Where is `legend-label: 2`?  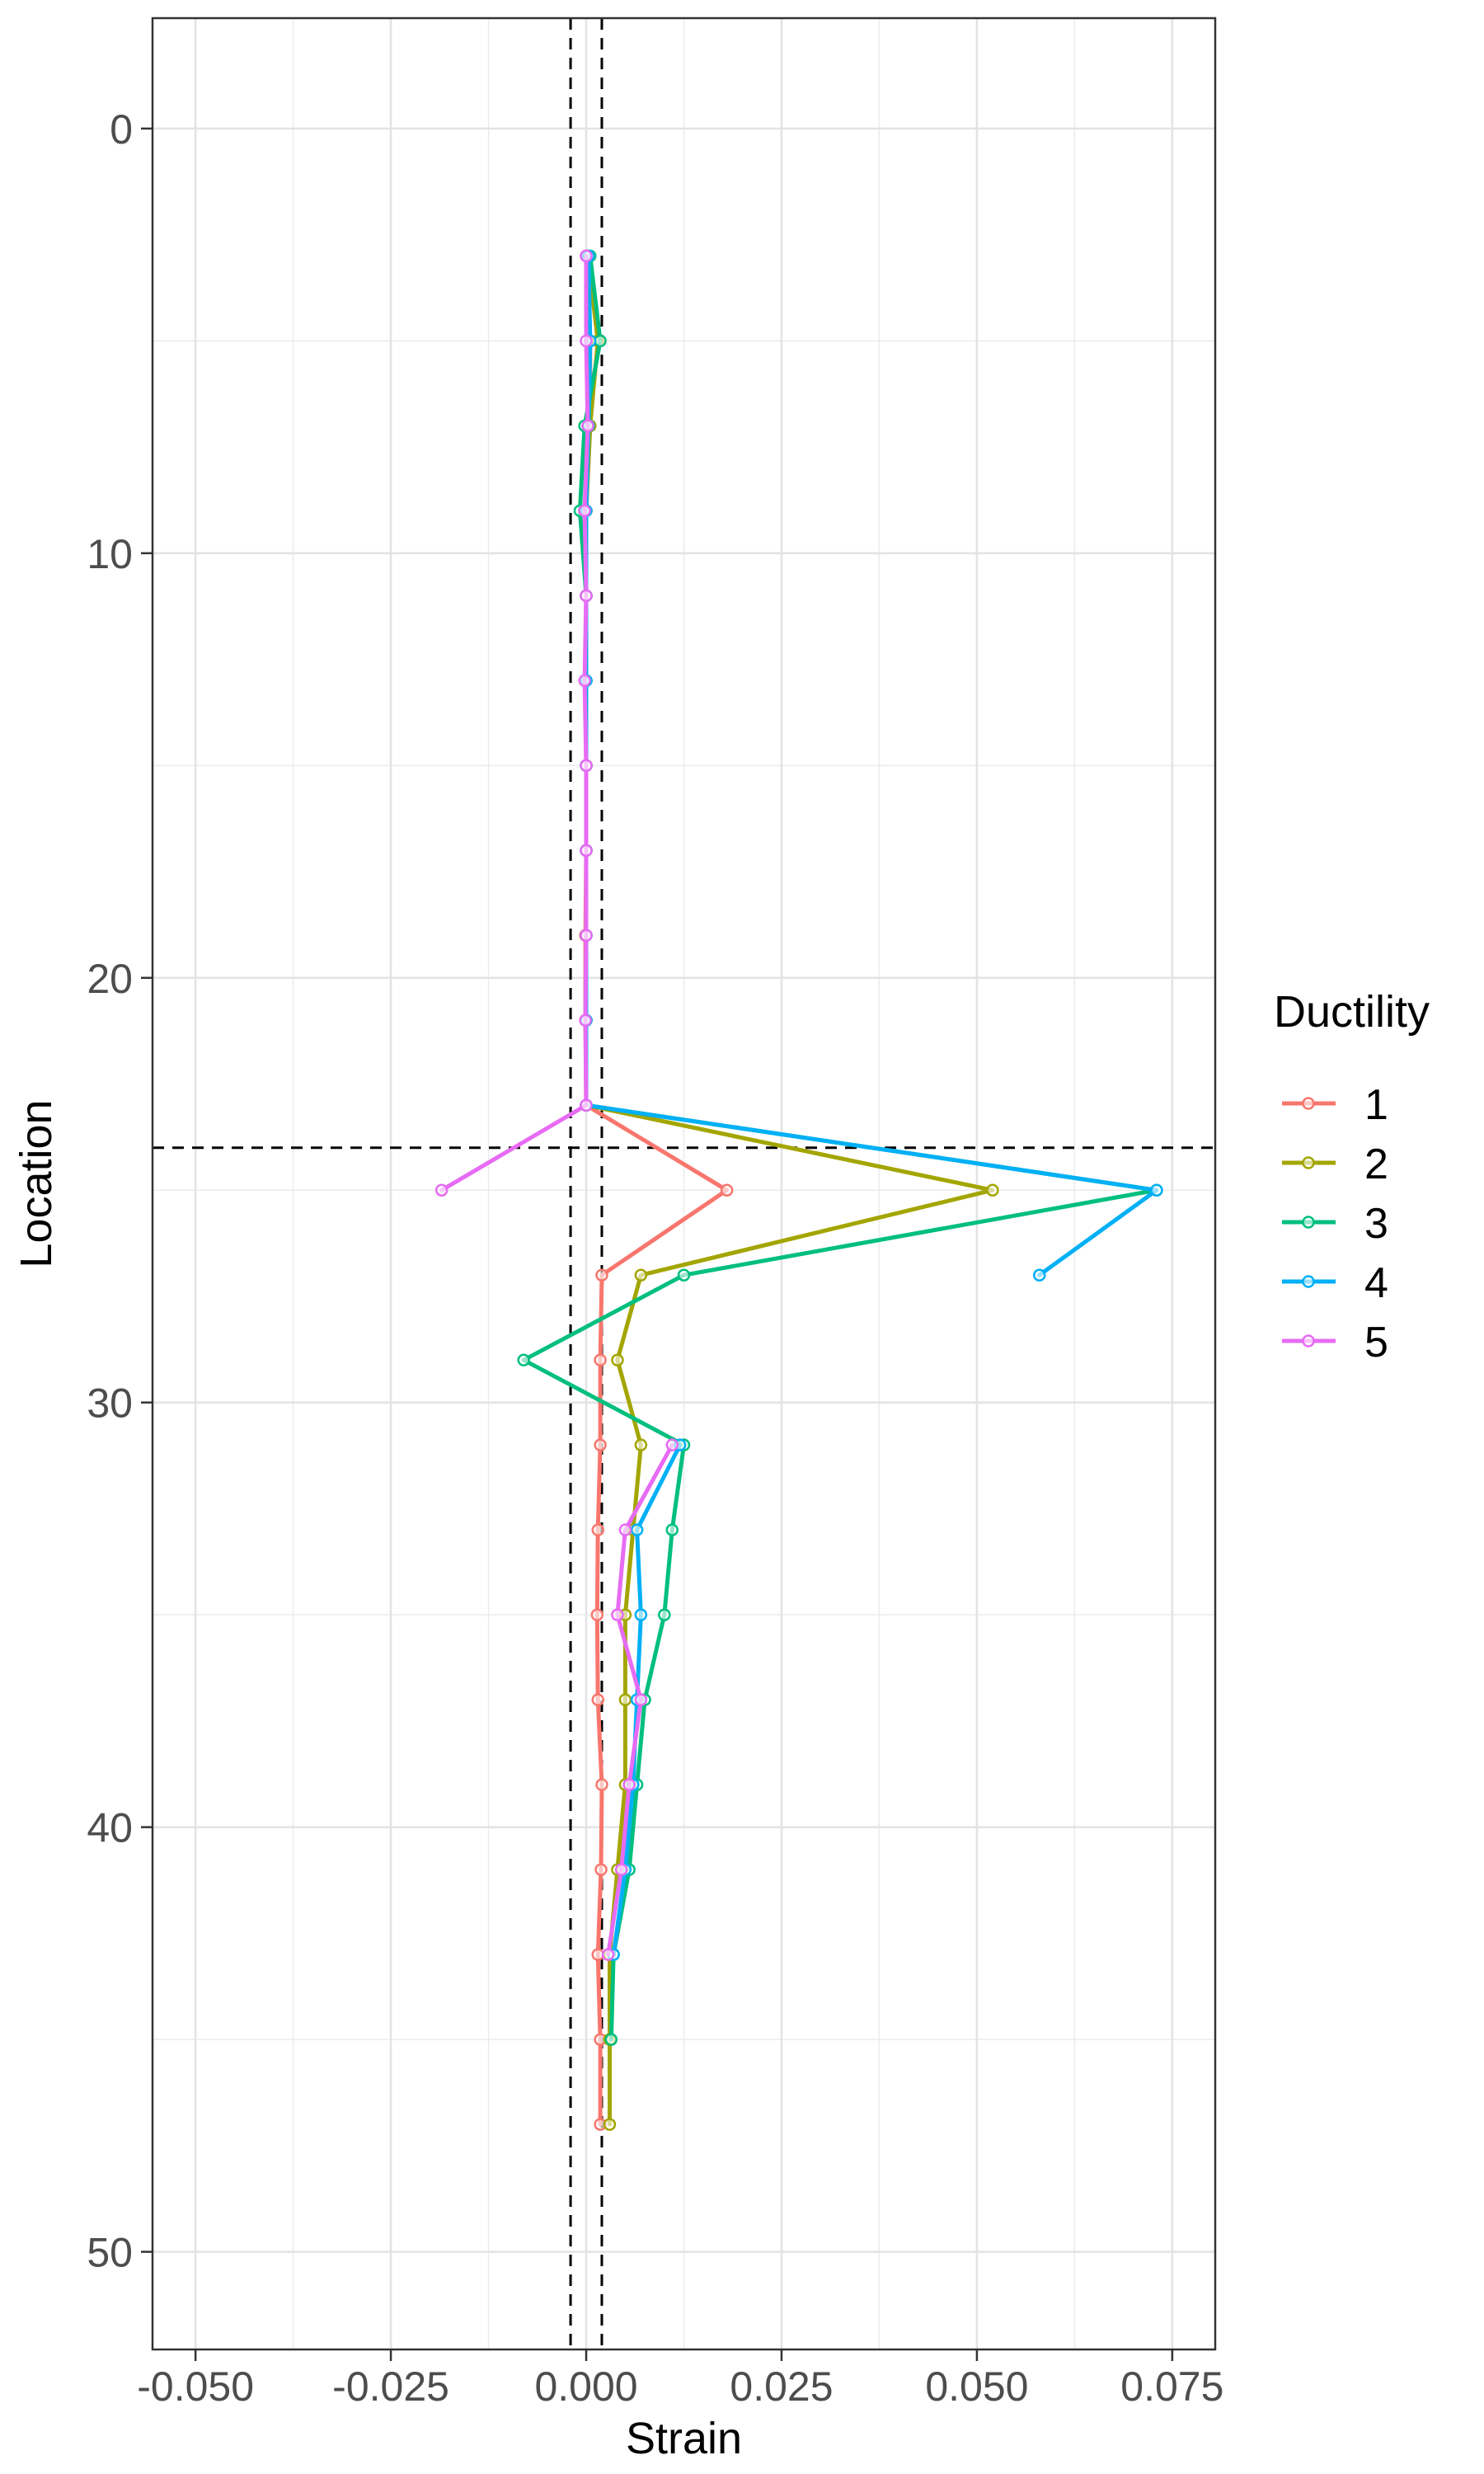 legend-label: 2 is located at coordinates (1376, 1164).